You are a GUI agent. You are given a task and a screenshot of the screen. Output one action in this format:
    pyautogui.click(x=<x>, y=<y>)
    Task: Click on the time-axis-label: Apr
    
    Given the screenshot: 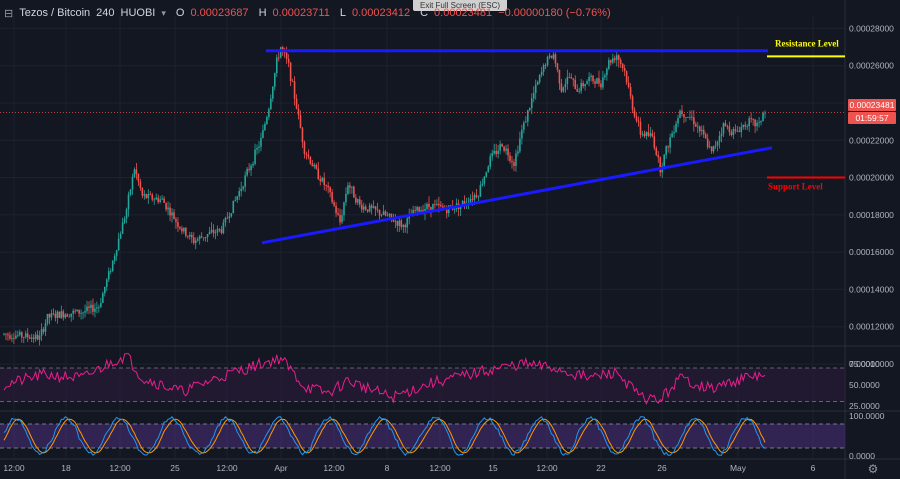 What is the action you would take?
    pyautogui.click(x=280, y=468)
    